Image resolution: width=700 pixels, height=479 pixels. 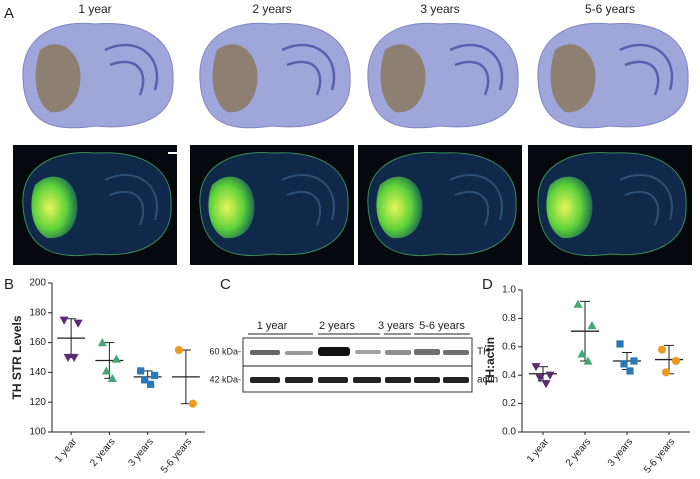 What do you see at coordinates (271, 9) in the screenshot?
I see `column-title: 2 years` at bounding box center [271, 9].